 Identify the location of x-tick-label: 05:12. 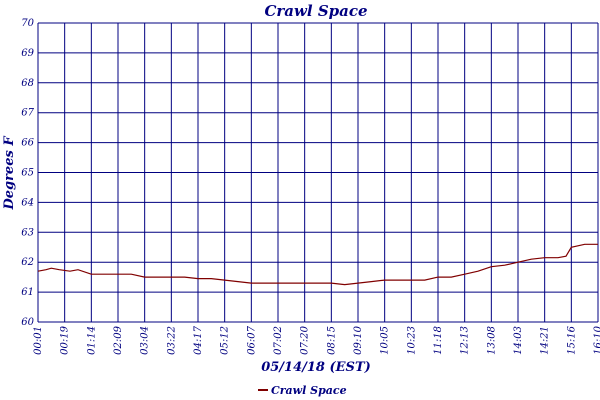
(225, 340).